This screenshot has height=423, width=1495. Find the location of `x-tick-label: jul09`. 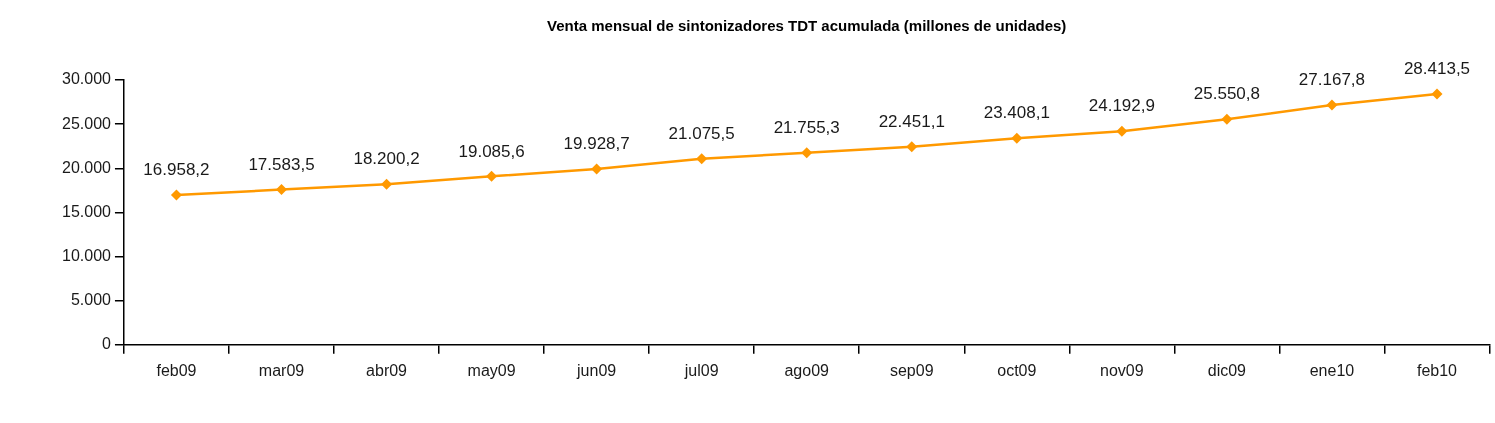

x-tick-label: jul09 is located at coordinates (701, 370).